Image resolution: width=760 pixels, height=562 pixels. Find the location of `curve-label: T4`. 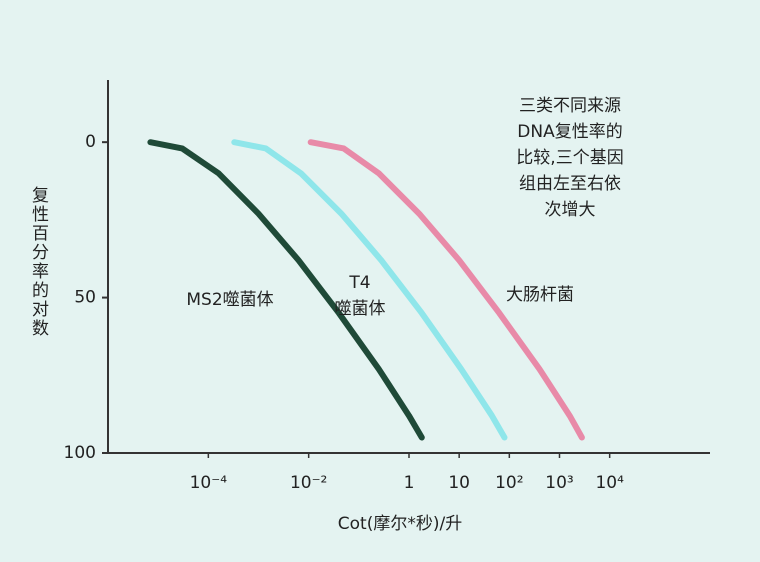

curve-label: T4 is located at coordinates (359, 283).